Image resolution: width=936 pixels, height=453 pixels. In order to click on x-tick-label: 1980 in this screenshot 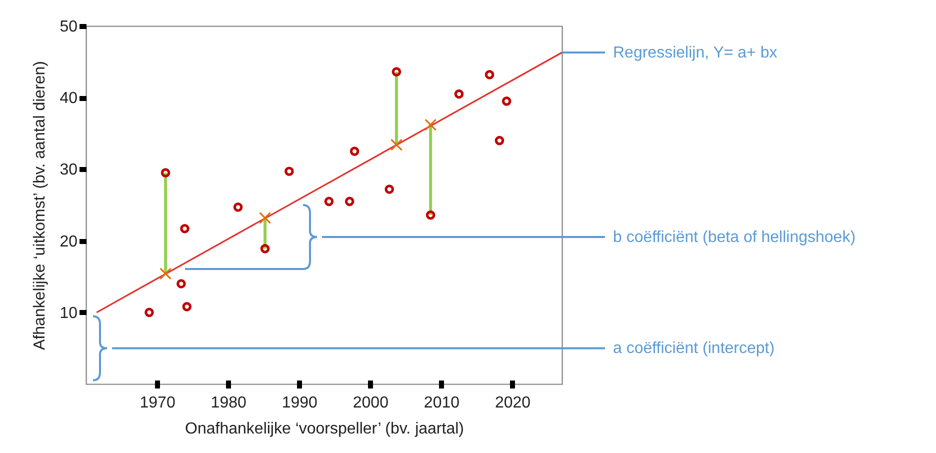, I will do `click(228, 403)`.